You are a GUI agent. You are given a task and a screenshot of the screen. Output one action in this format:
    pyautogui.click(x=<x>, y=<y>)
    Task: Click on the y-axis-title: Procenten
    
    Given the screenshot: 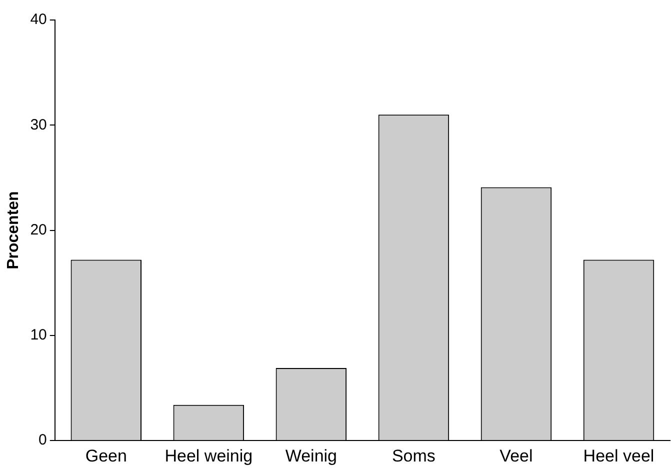 What is the action you would take?
    pyautogui.click(x=13, y=230)
    